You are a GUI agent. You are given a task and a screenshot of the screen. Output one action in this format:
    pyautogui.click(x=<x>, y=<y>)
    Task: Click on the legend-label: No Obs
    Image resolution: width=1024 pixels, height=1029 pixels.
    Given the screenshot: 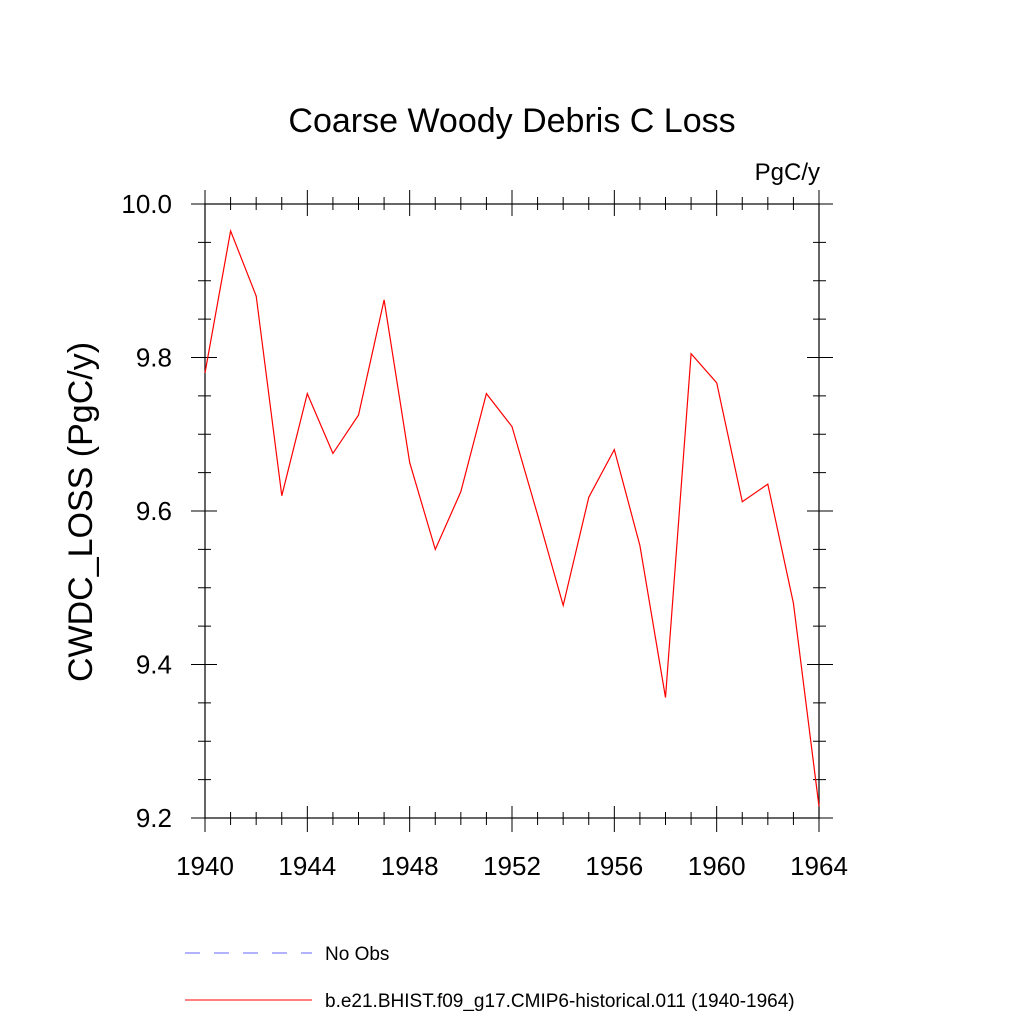 What is the action you would take?
    pyautogui.click(x=357, y=954)
    